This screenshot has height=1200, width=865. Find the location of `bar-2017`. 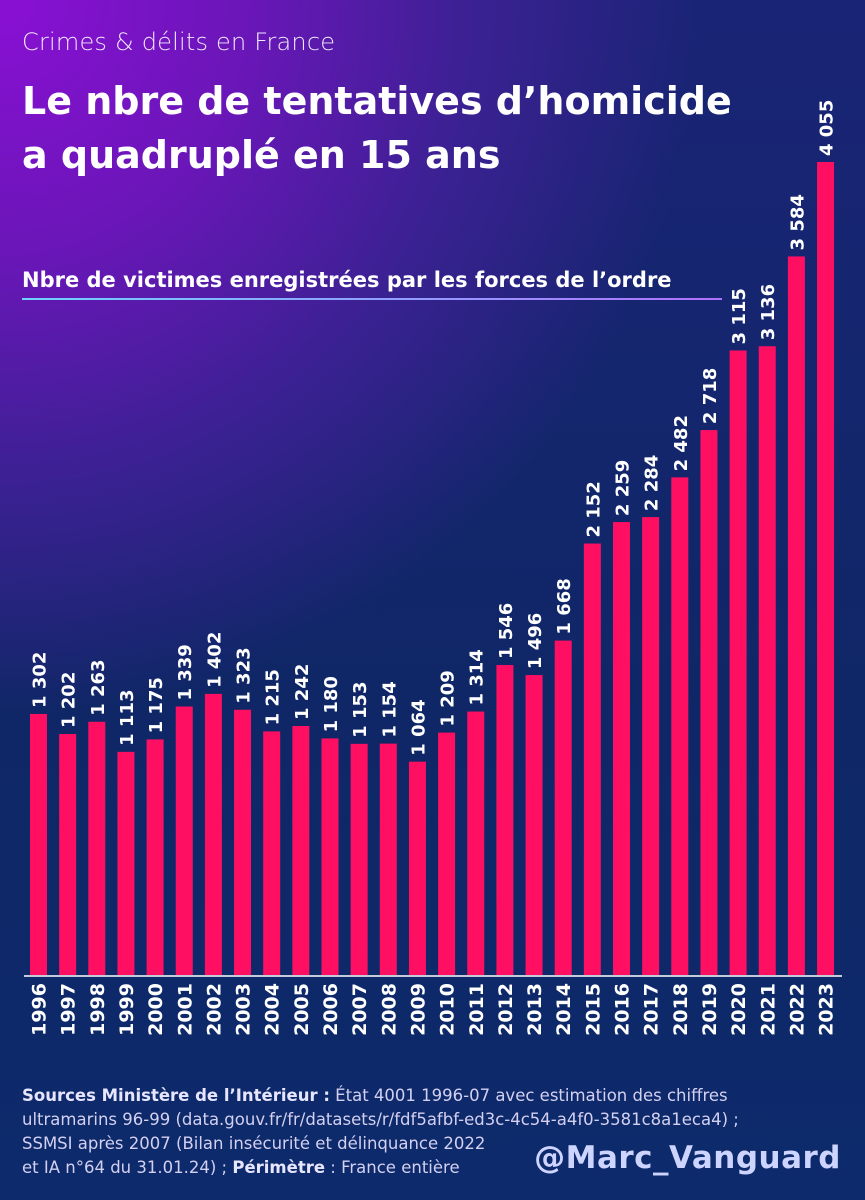

bar-2017 is located at coordinates (651, 746).